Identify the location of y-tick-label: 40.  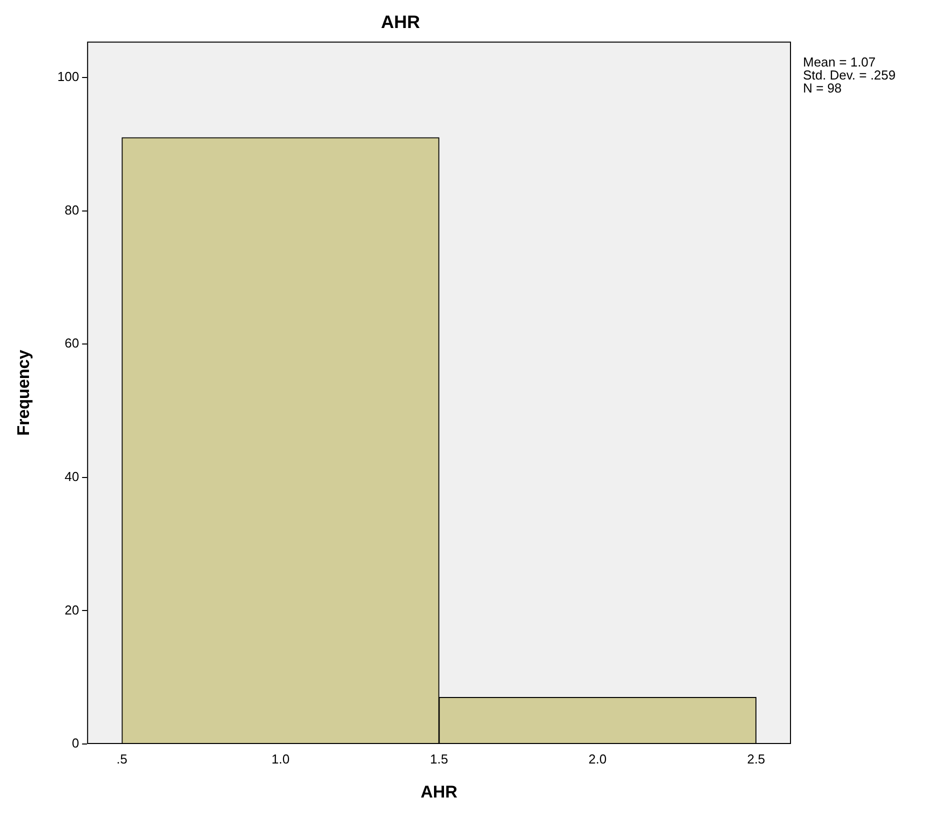
(72, 476).